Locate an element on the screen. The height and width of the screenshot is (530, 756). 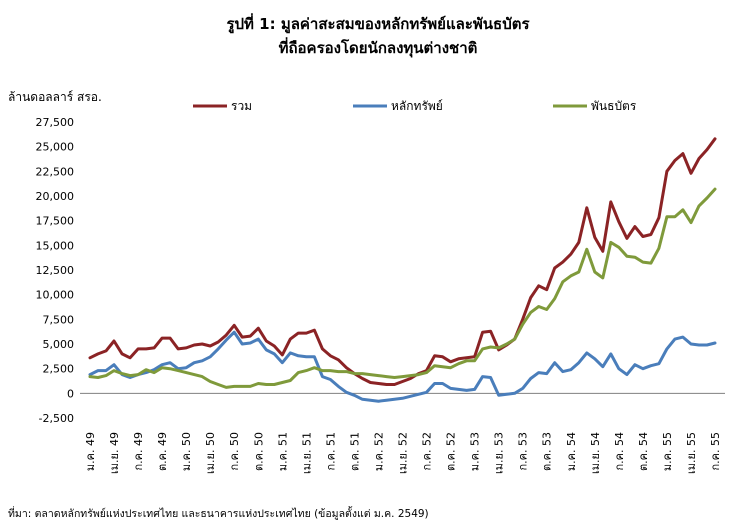
x-tick-label: เม.ย. 52 is located at coordinates (403, 453).